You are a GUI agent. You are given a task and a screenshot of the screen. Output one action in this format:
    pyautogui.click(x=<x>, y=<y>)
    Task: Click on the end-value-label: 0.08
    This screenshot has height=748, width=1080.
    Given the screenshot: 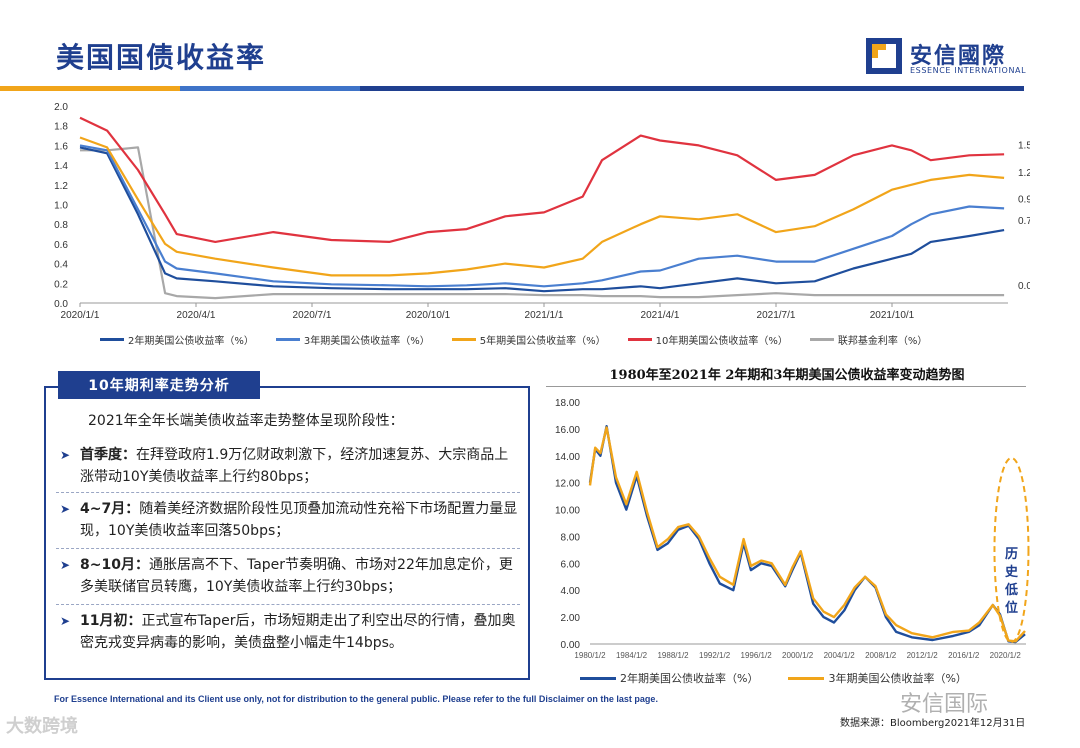 What is the action you would take?
    pyautogui.click(x=1024, y=286)
    